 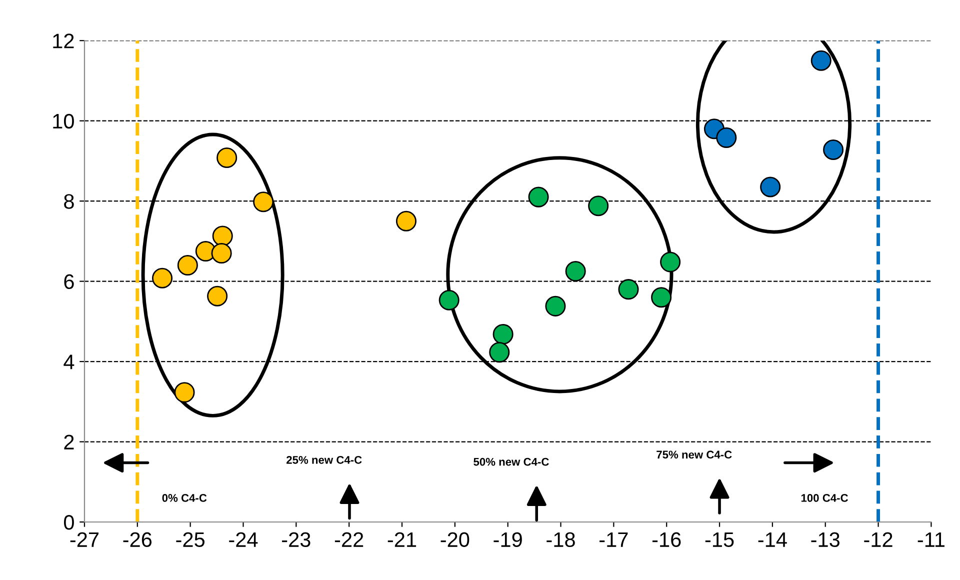 I want to click on x-tick-label: -14, so click(x=772, y=539).